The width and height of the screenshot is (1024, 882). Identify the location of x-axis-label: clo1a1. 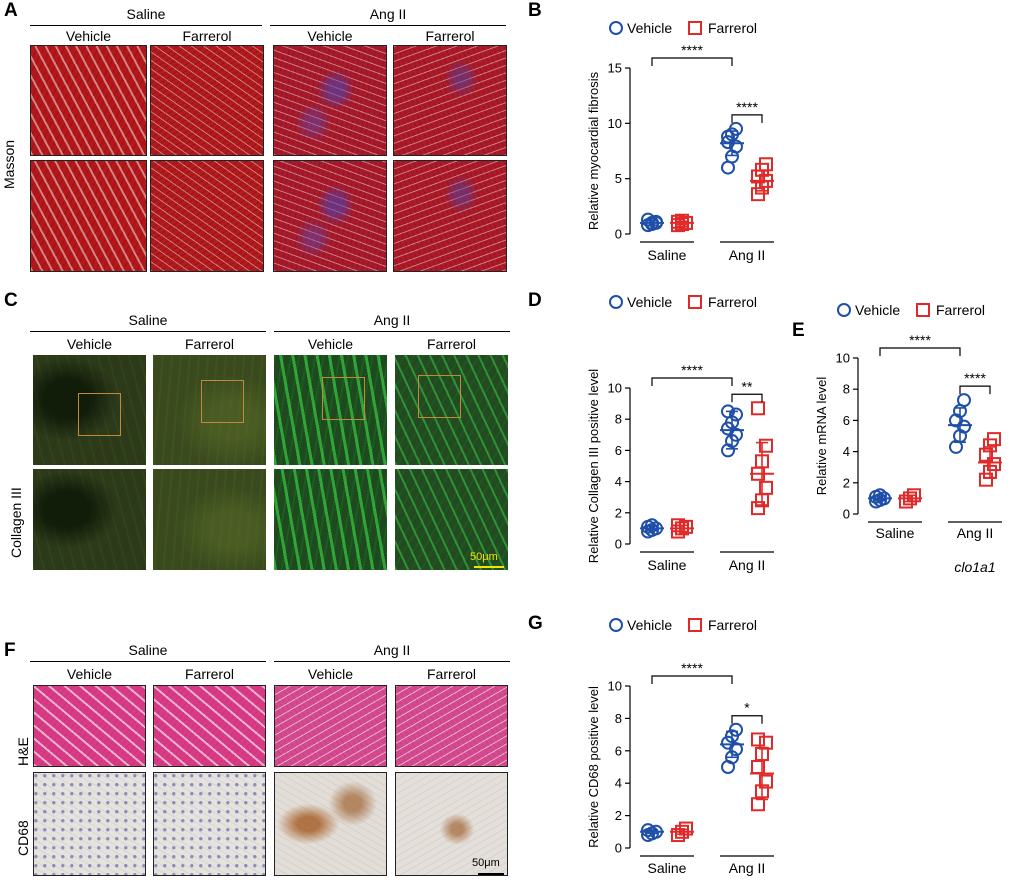
(974, 567).